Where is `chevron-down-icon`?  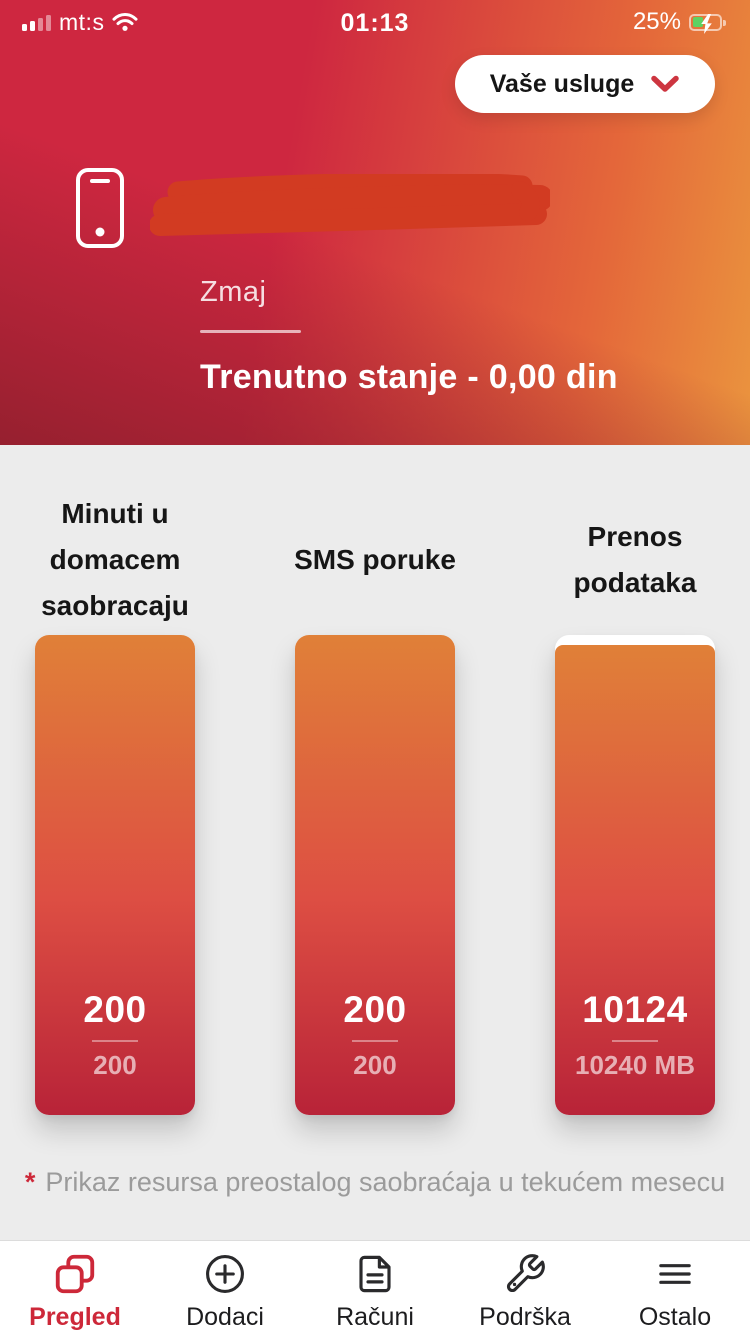 chevron-down-icon is located at coordinates (665, 84).